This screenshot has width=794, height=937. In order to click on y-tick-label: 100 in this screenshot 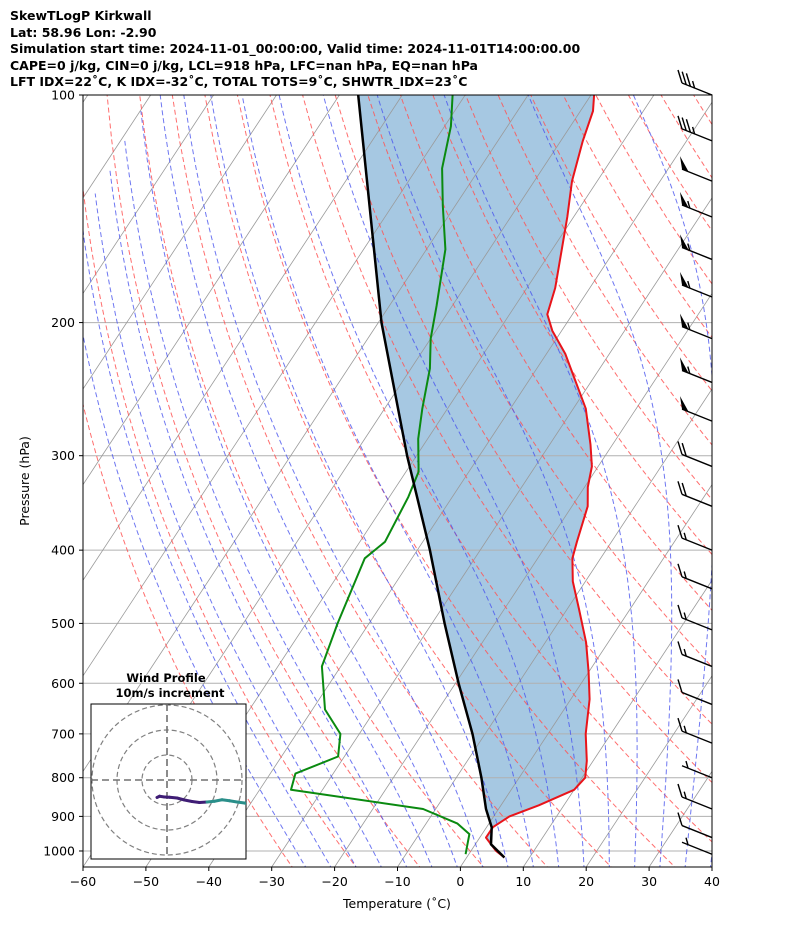, I will do `click(63, 95)`.